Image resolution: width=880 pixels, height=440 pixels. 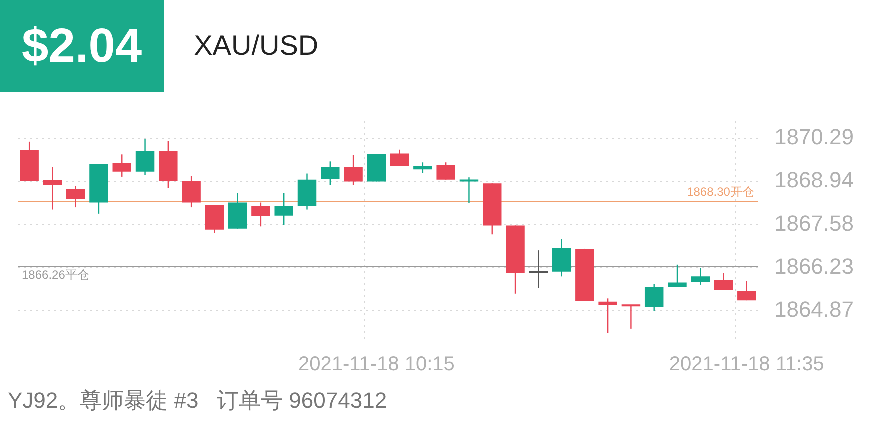 What do you see at coordinates (746, 365) in the screenshot?
I see `x-tick-label: 2021-11-18 11:35` at bounding box center [746, 365].